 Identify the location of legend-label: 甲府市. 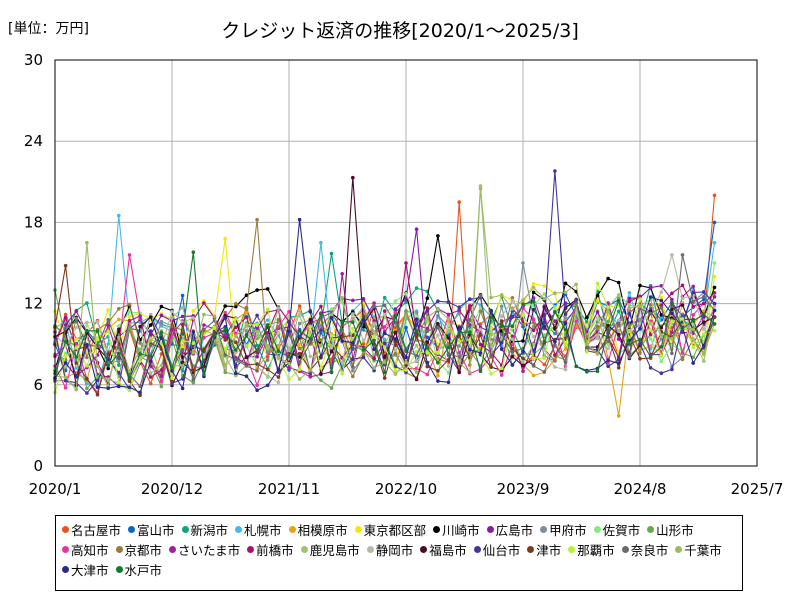
(568, 530).